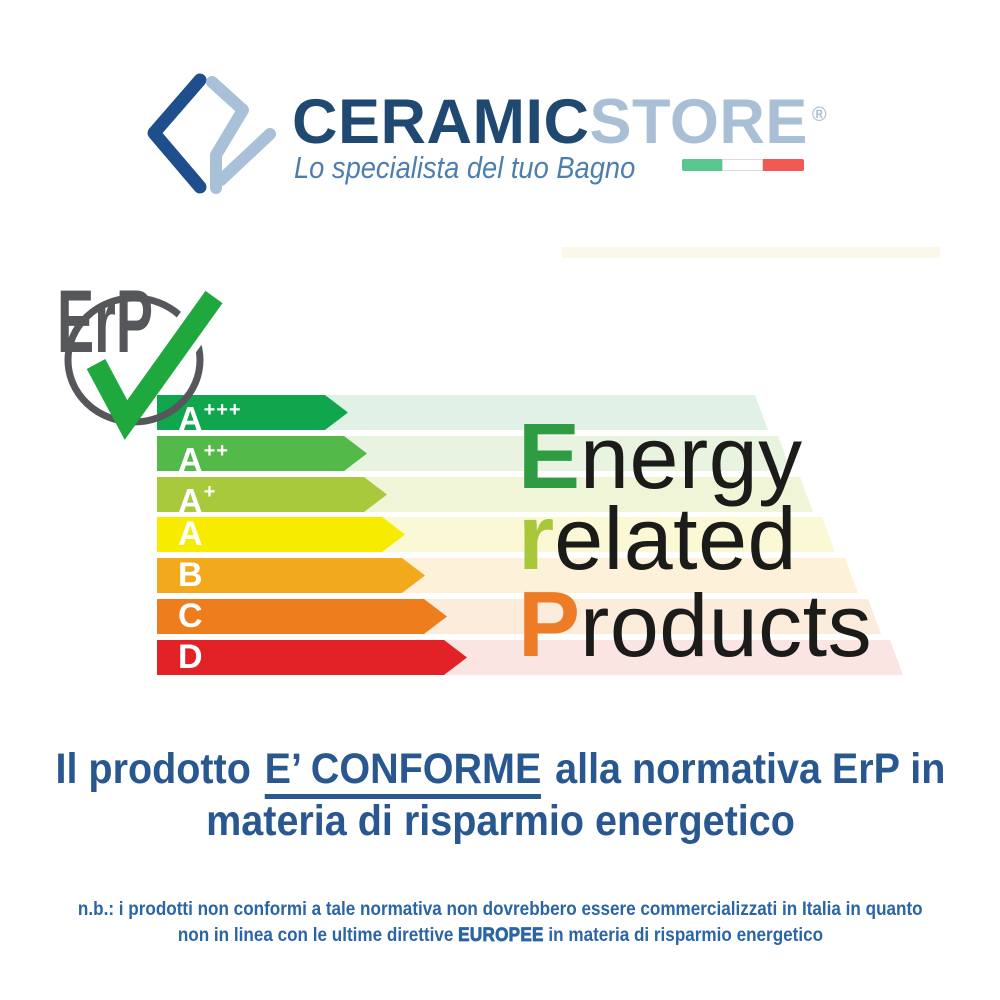  I want to click on headline-line-products: Products, so click(695, 624).